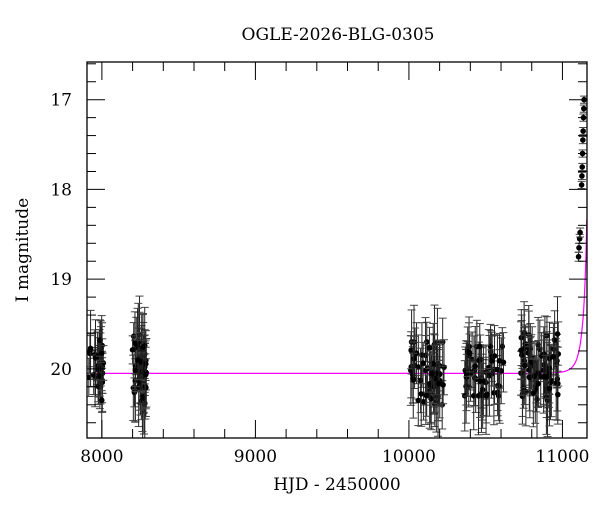 The width and height of the screenshot is (600, 512). What do you see at coordinates (61, 101) in the screenshot?
I see `y-tick-label: 17` at bounding box center [61, 101].